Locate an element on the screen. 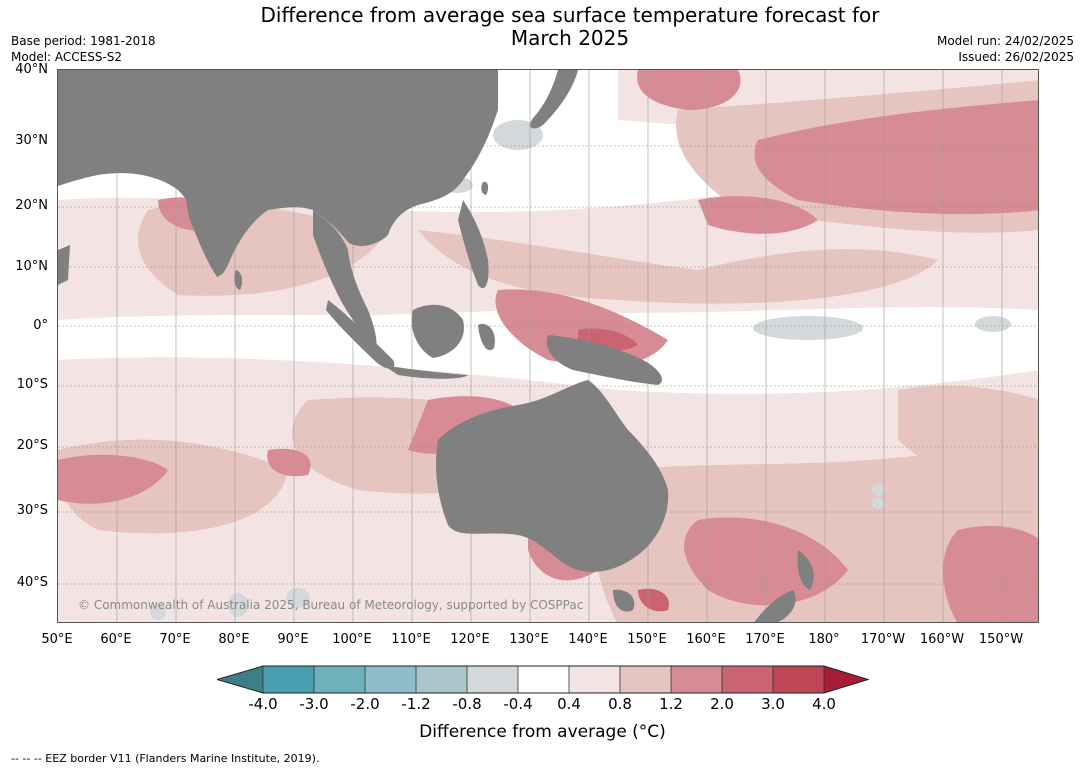 The width and height of the screenshot is (1085, 770). colorbar-tick: 4.0 is located at coordinates (824, 704).